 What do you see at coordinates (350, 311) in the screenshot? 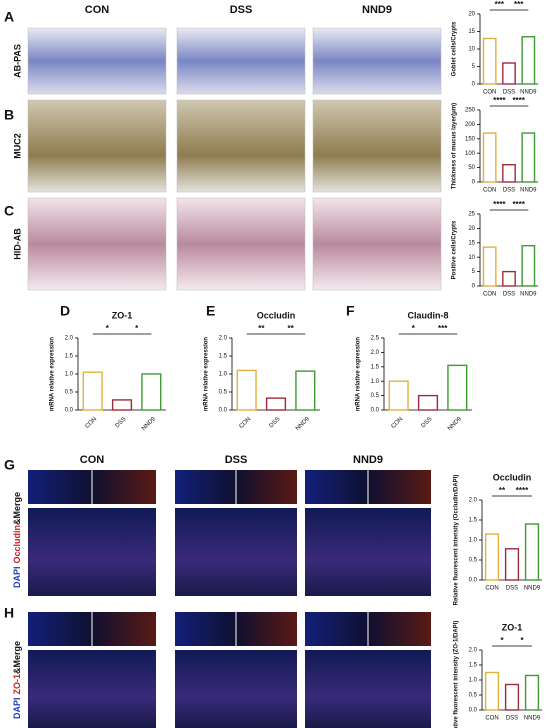
I see `panel-letter: F` at bounding box center [350, 311].